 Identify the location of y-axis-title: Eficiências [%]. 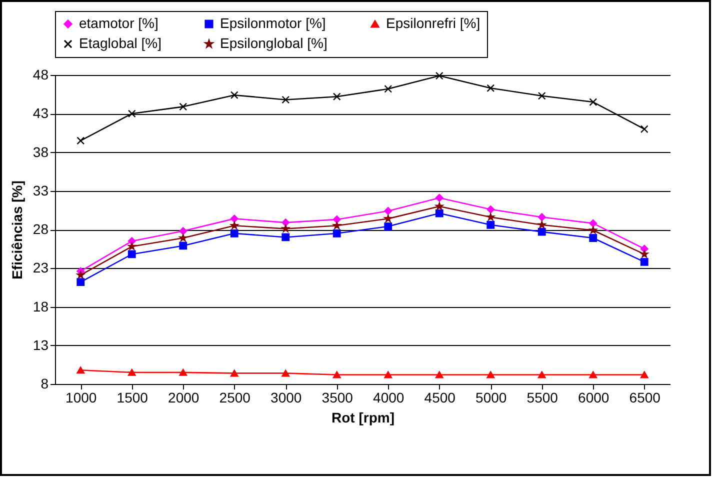
(16, 230).